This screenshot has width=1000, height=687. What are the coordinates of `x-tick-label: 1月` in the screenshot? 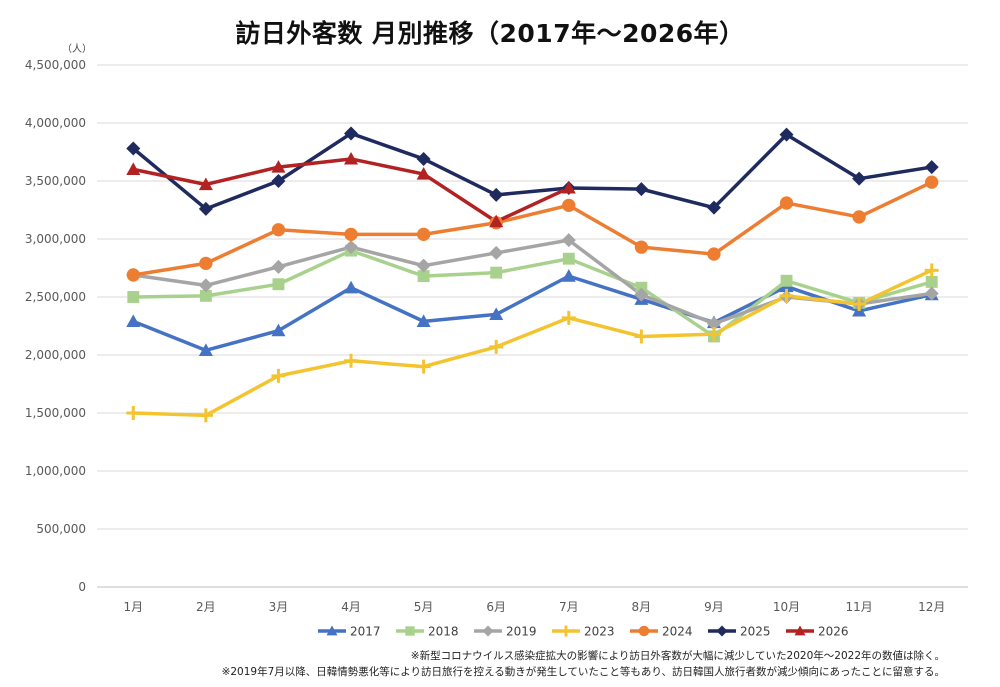 It's located at (133, 607).